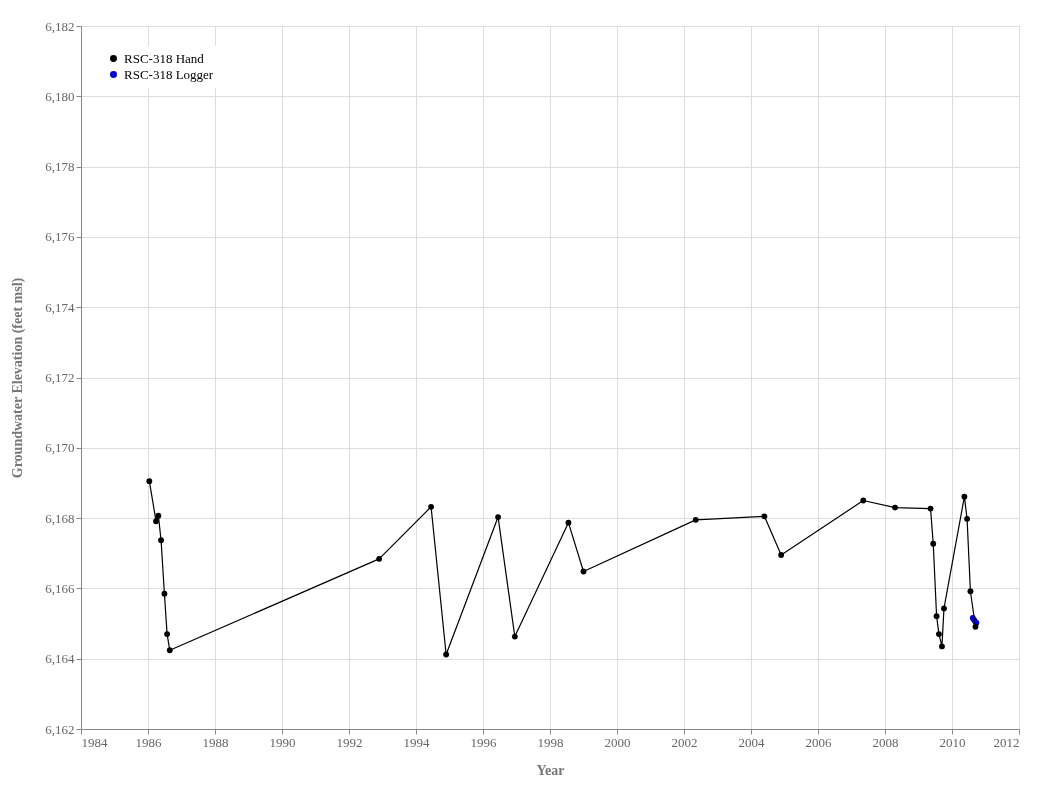 The image size is (1050, 787). What do you see at coordinates (60, 377) in the screenshot?
I see `y-tick-label: 6,172` at bounding box center [60, 377].